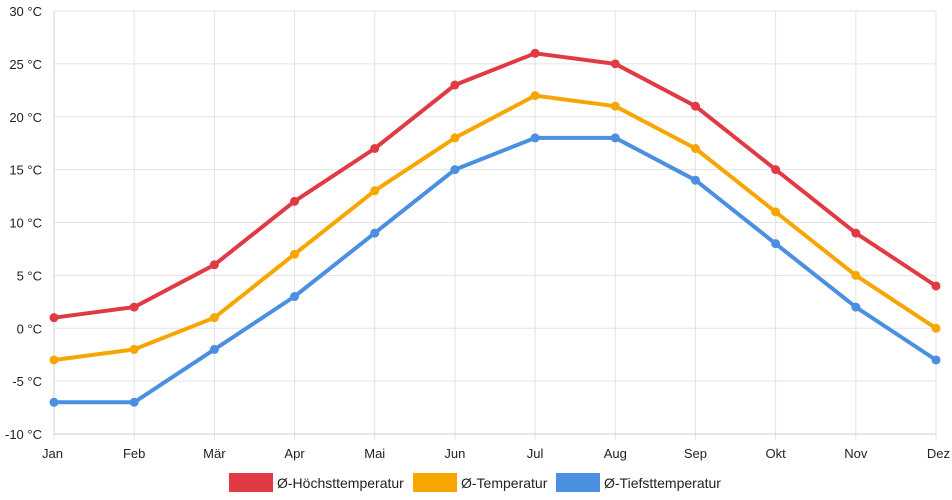  What do you see at coordinates (504, 483) in the screenshot?
I see `legend-label: Ø-Temperatur` at bounding box center [504, 483].